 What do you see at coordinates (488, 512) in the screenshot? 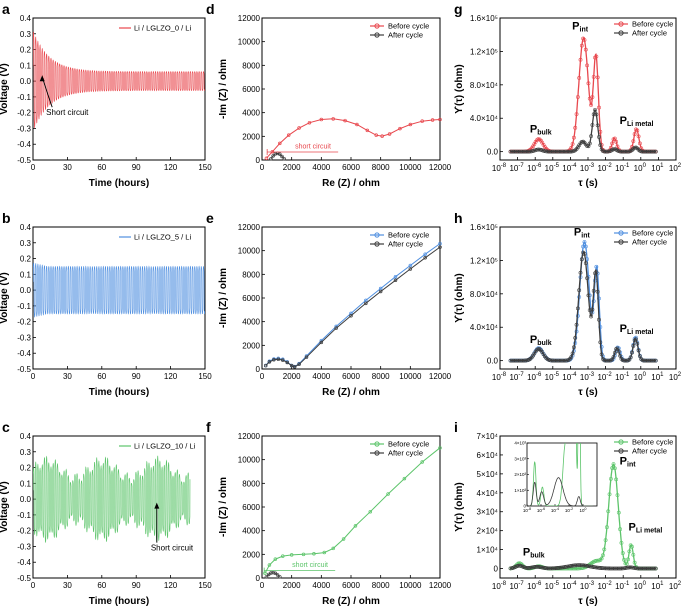
I see `y-tick-label: 3×10⁴` at bounding box center [488, 512].